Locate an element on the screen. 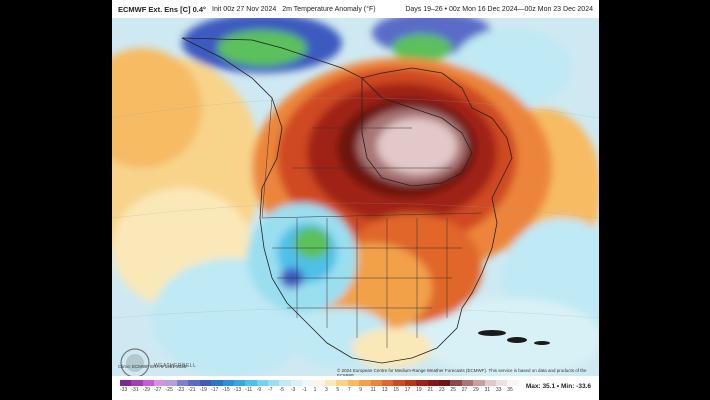  color-scale-tick: 19 is located at coordinates (419, 390).